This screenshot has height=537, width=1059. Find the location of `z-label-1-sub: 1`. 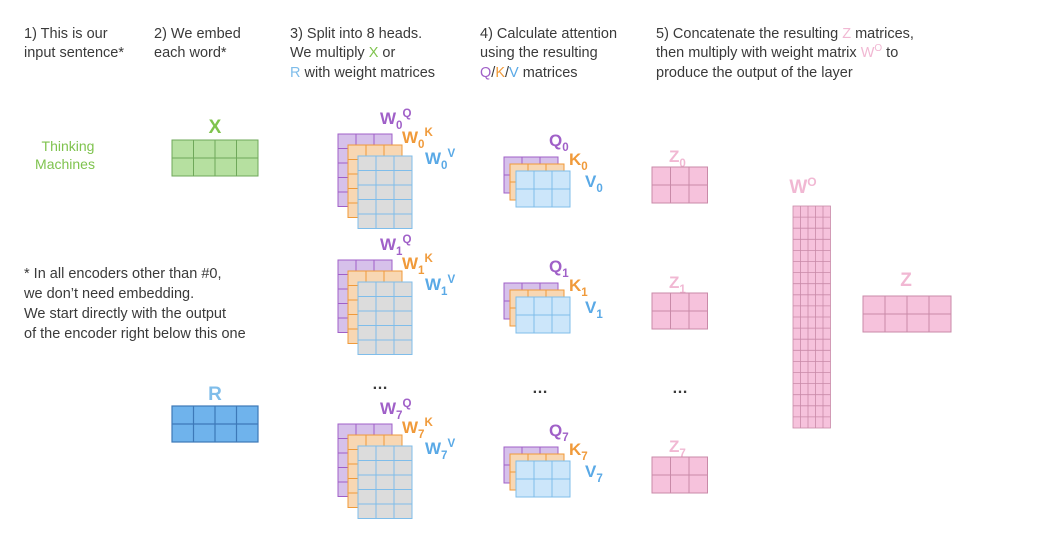

z-label-1-sub: 1 is located at coordinates (682, 290).